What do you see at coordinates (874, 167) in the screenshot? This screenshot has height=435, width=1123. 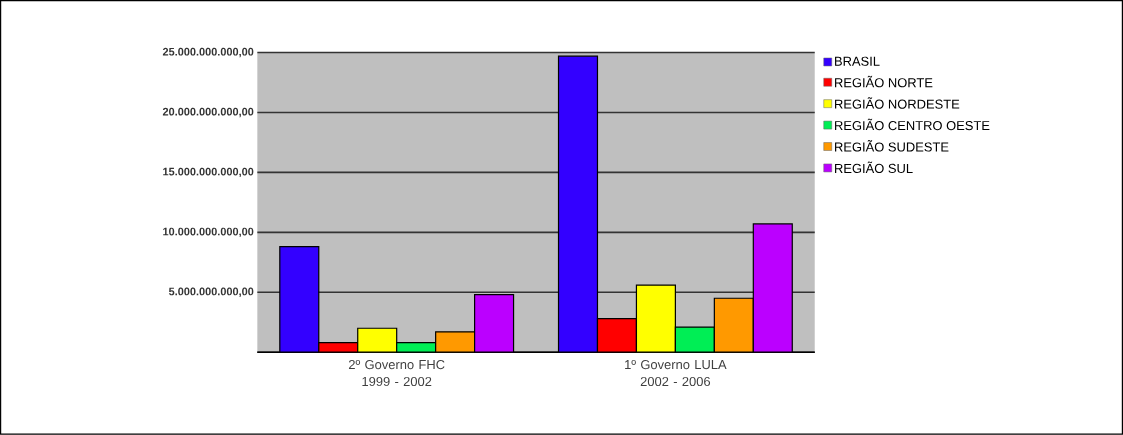 I see `legend-label: REGIÃO SUL` at bounding box center [874, 167].